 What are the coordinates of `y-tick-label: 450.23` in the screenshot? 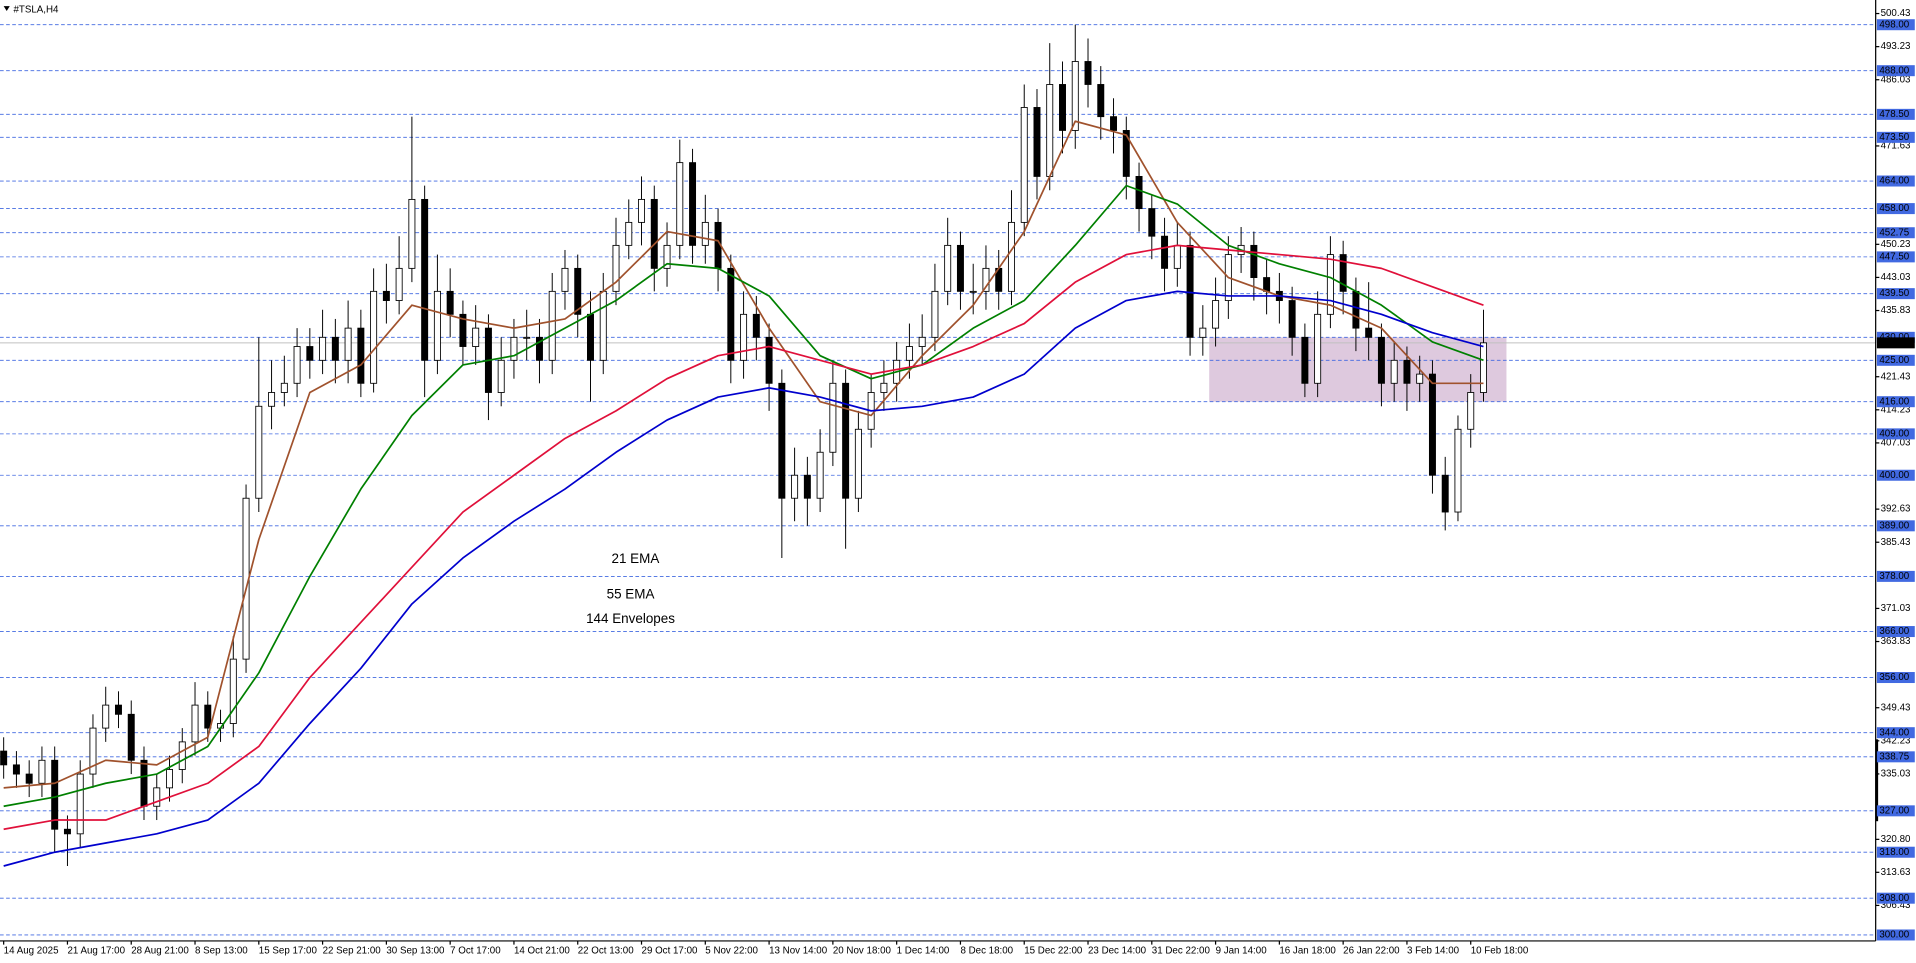 It's located at (1896, 244).